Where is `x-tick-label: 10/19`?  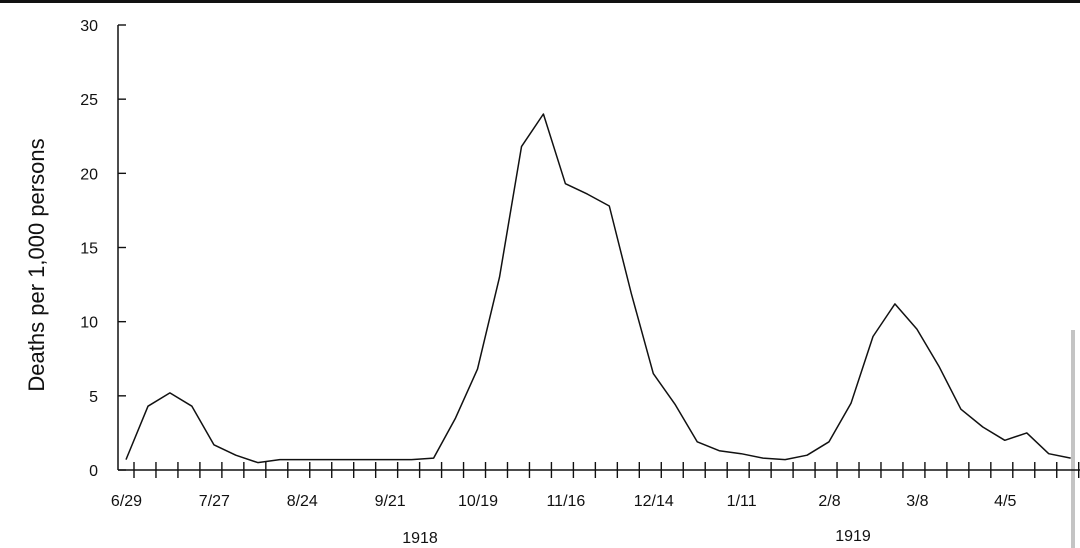
x-tick-label: 10/19 is located at coordinates (478, 501).